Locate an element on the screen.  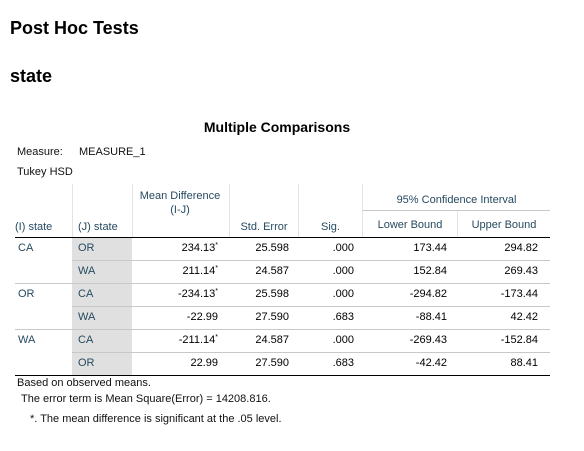
mean-diff-value: -234.13 is located at coordinates (196, 294).